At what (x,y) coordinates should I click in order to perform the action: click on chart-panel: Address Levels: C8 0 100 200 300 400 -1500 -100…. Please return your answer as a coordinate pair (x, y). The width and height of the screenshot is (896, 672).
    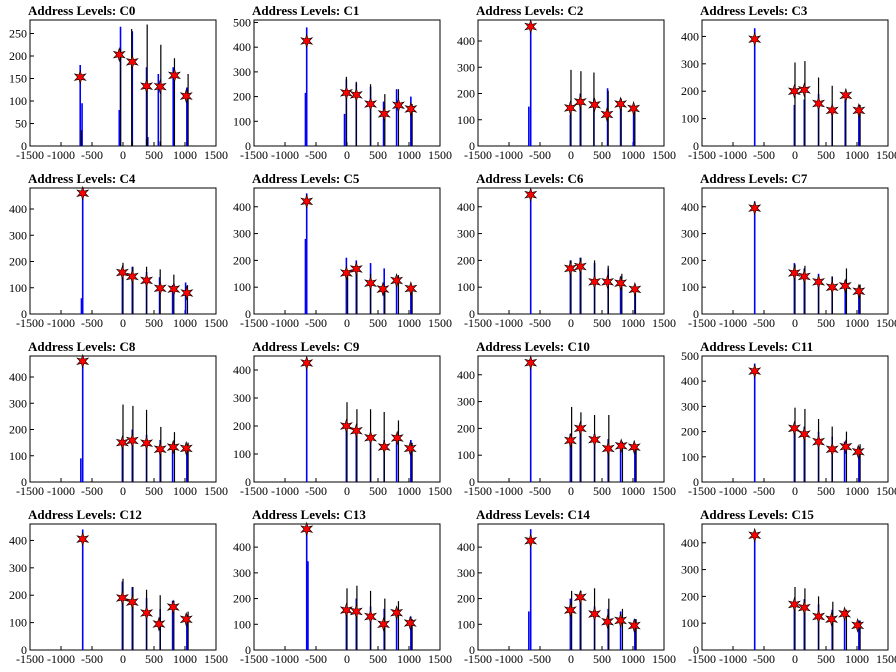
    Looking at the image, I should click on (114, 420).